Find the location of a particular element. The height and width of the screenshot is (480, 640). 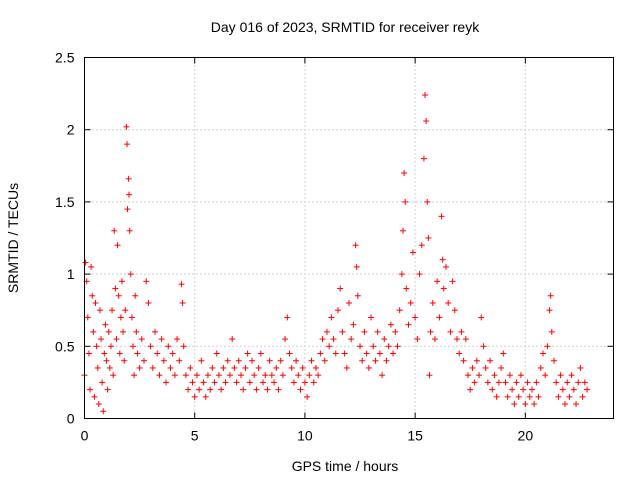

x-tick-label: 20 is located at coordinates (526, 436).